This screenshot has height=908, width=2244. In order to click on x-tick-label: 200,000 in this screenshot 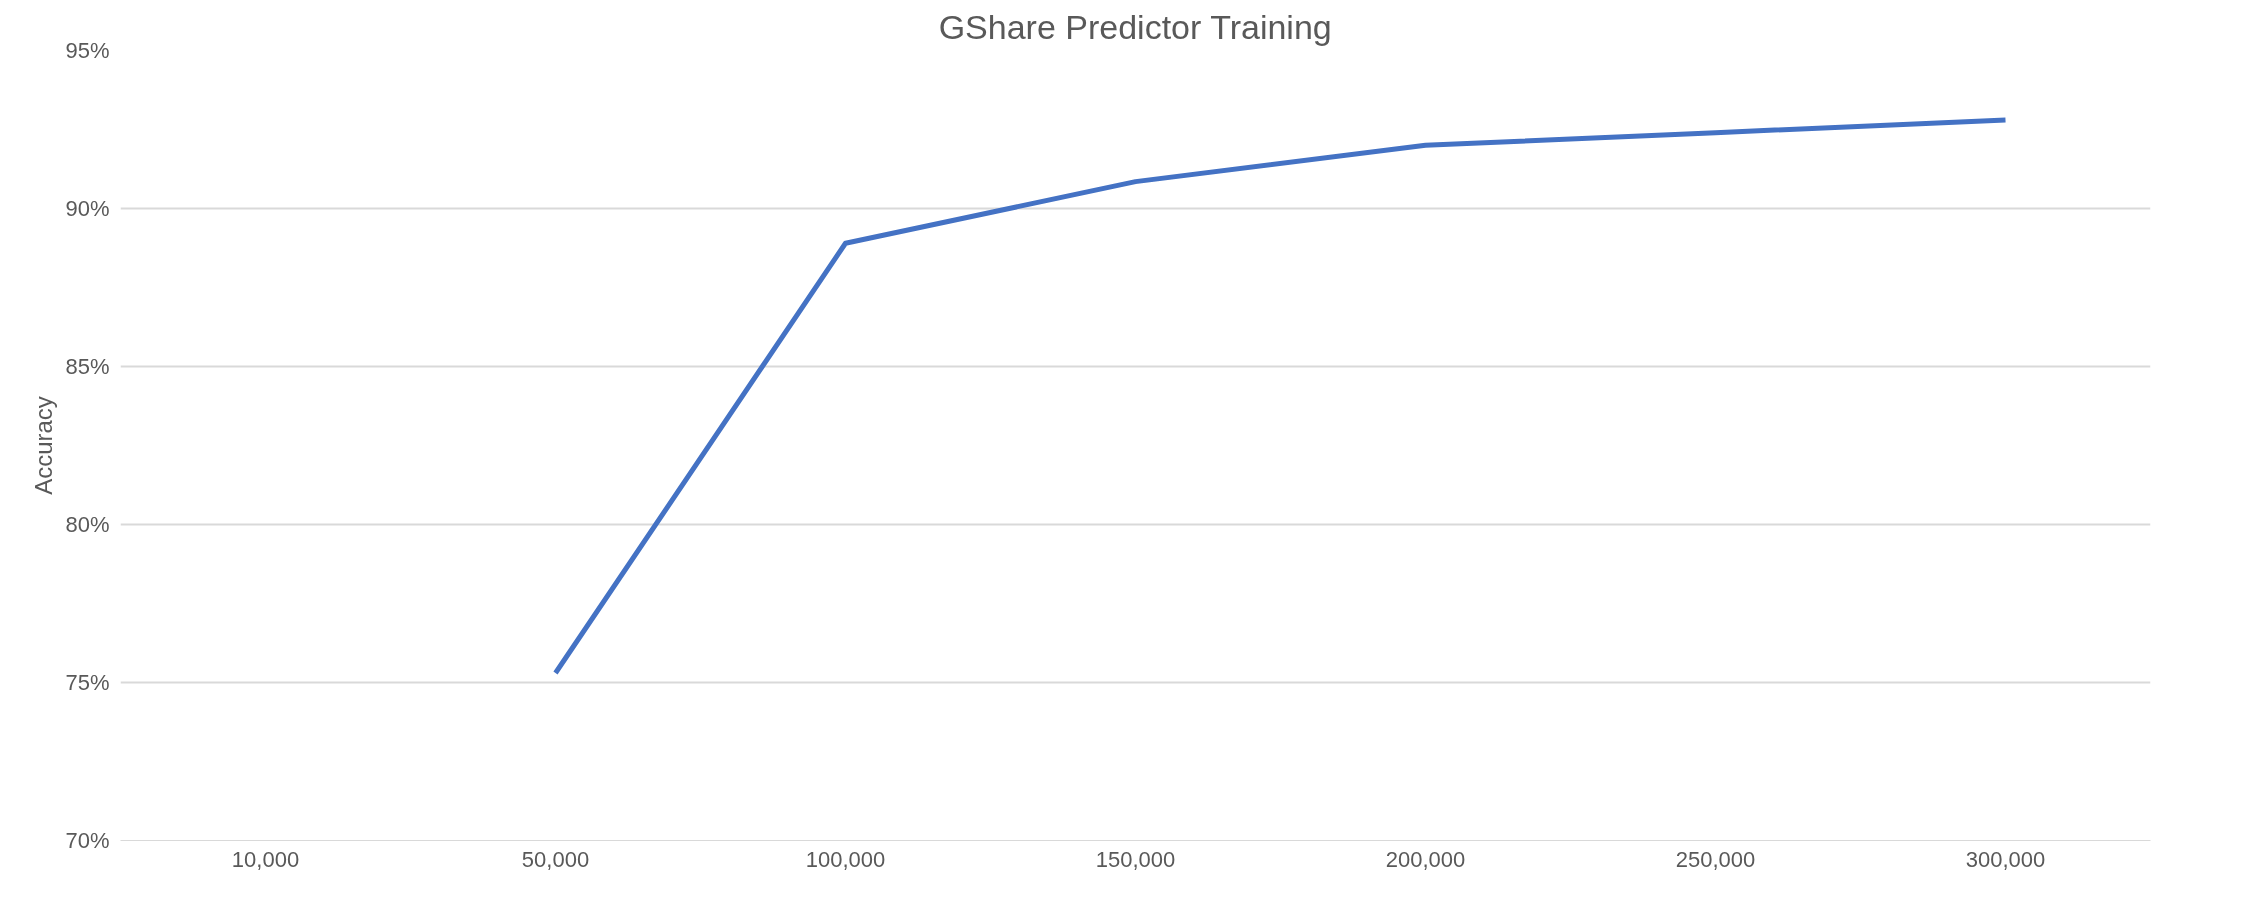, I will do `click(1425, 859)`.